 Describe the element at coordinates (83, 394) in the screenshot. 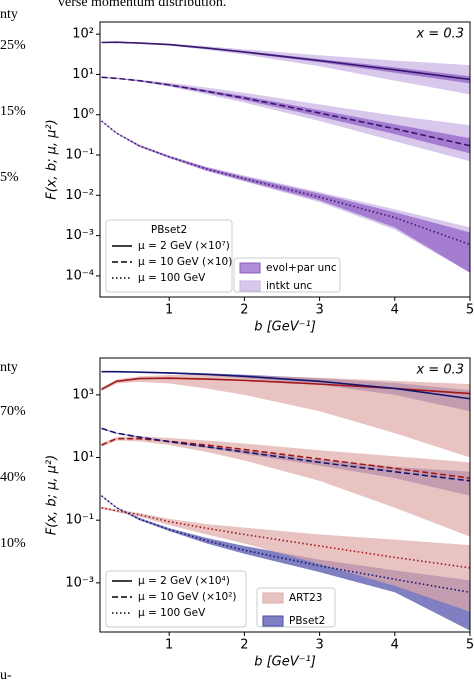

I see `y-tick-label: 10³` at that location.